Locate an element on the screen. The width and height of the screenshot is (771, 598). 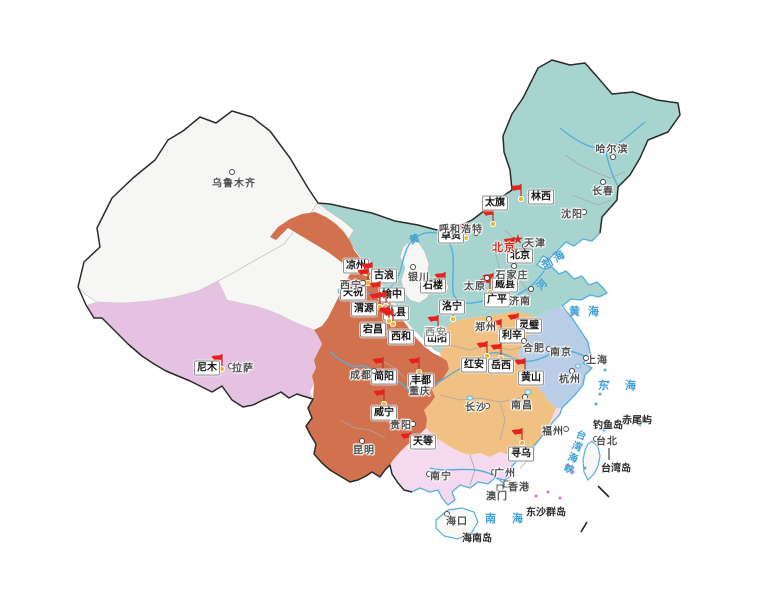
city-label: 沈阳 is located at coordinates (572, 215).